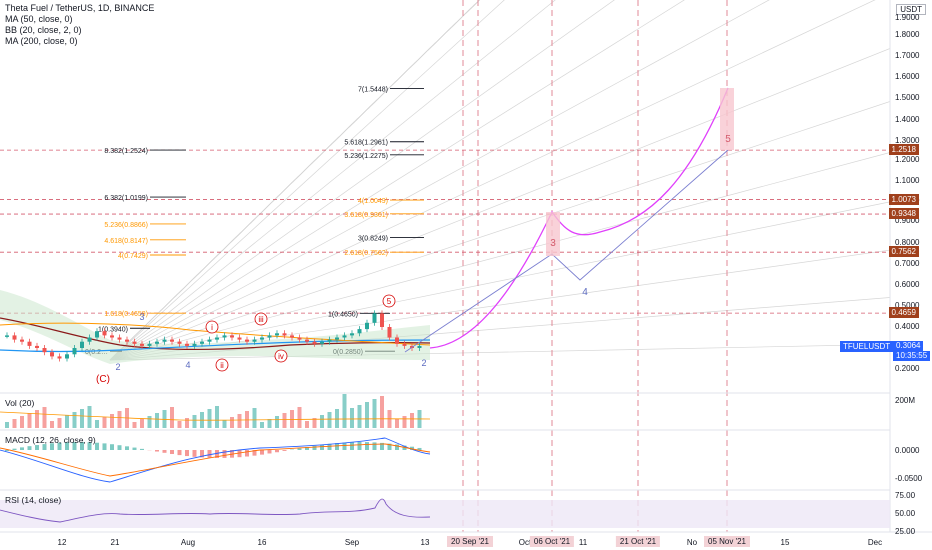 Image resolution: width=932 pixels, height=550 pixels. Describe the element at coordinates (126, 151) in the screenshot. I see `fib-level-label: 8.382(1.2524)` at that location.